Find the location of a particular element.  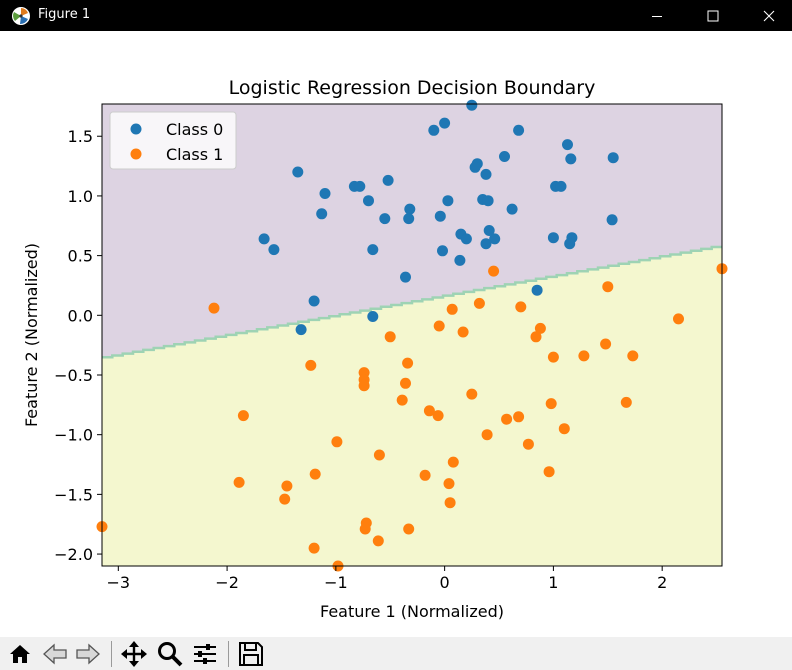

legend: Class 0 Class 1 is located at coordinates (173, 140).